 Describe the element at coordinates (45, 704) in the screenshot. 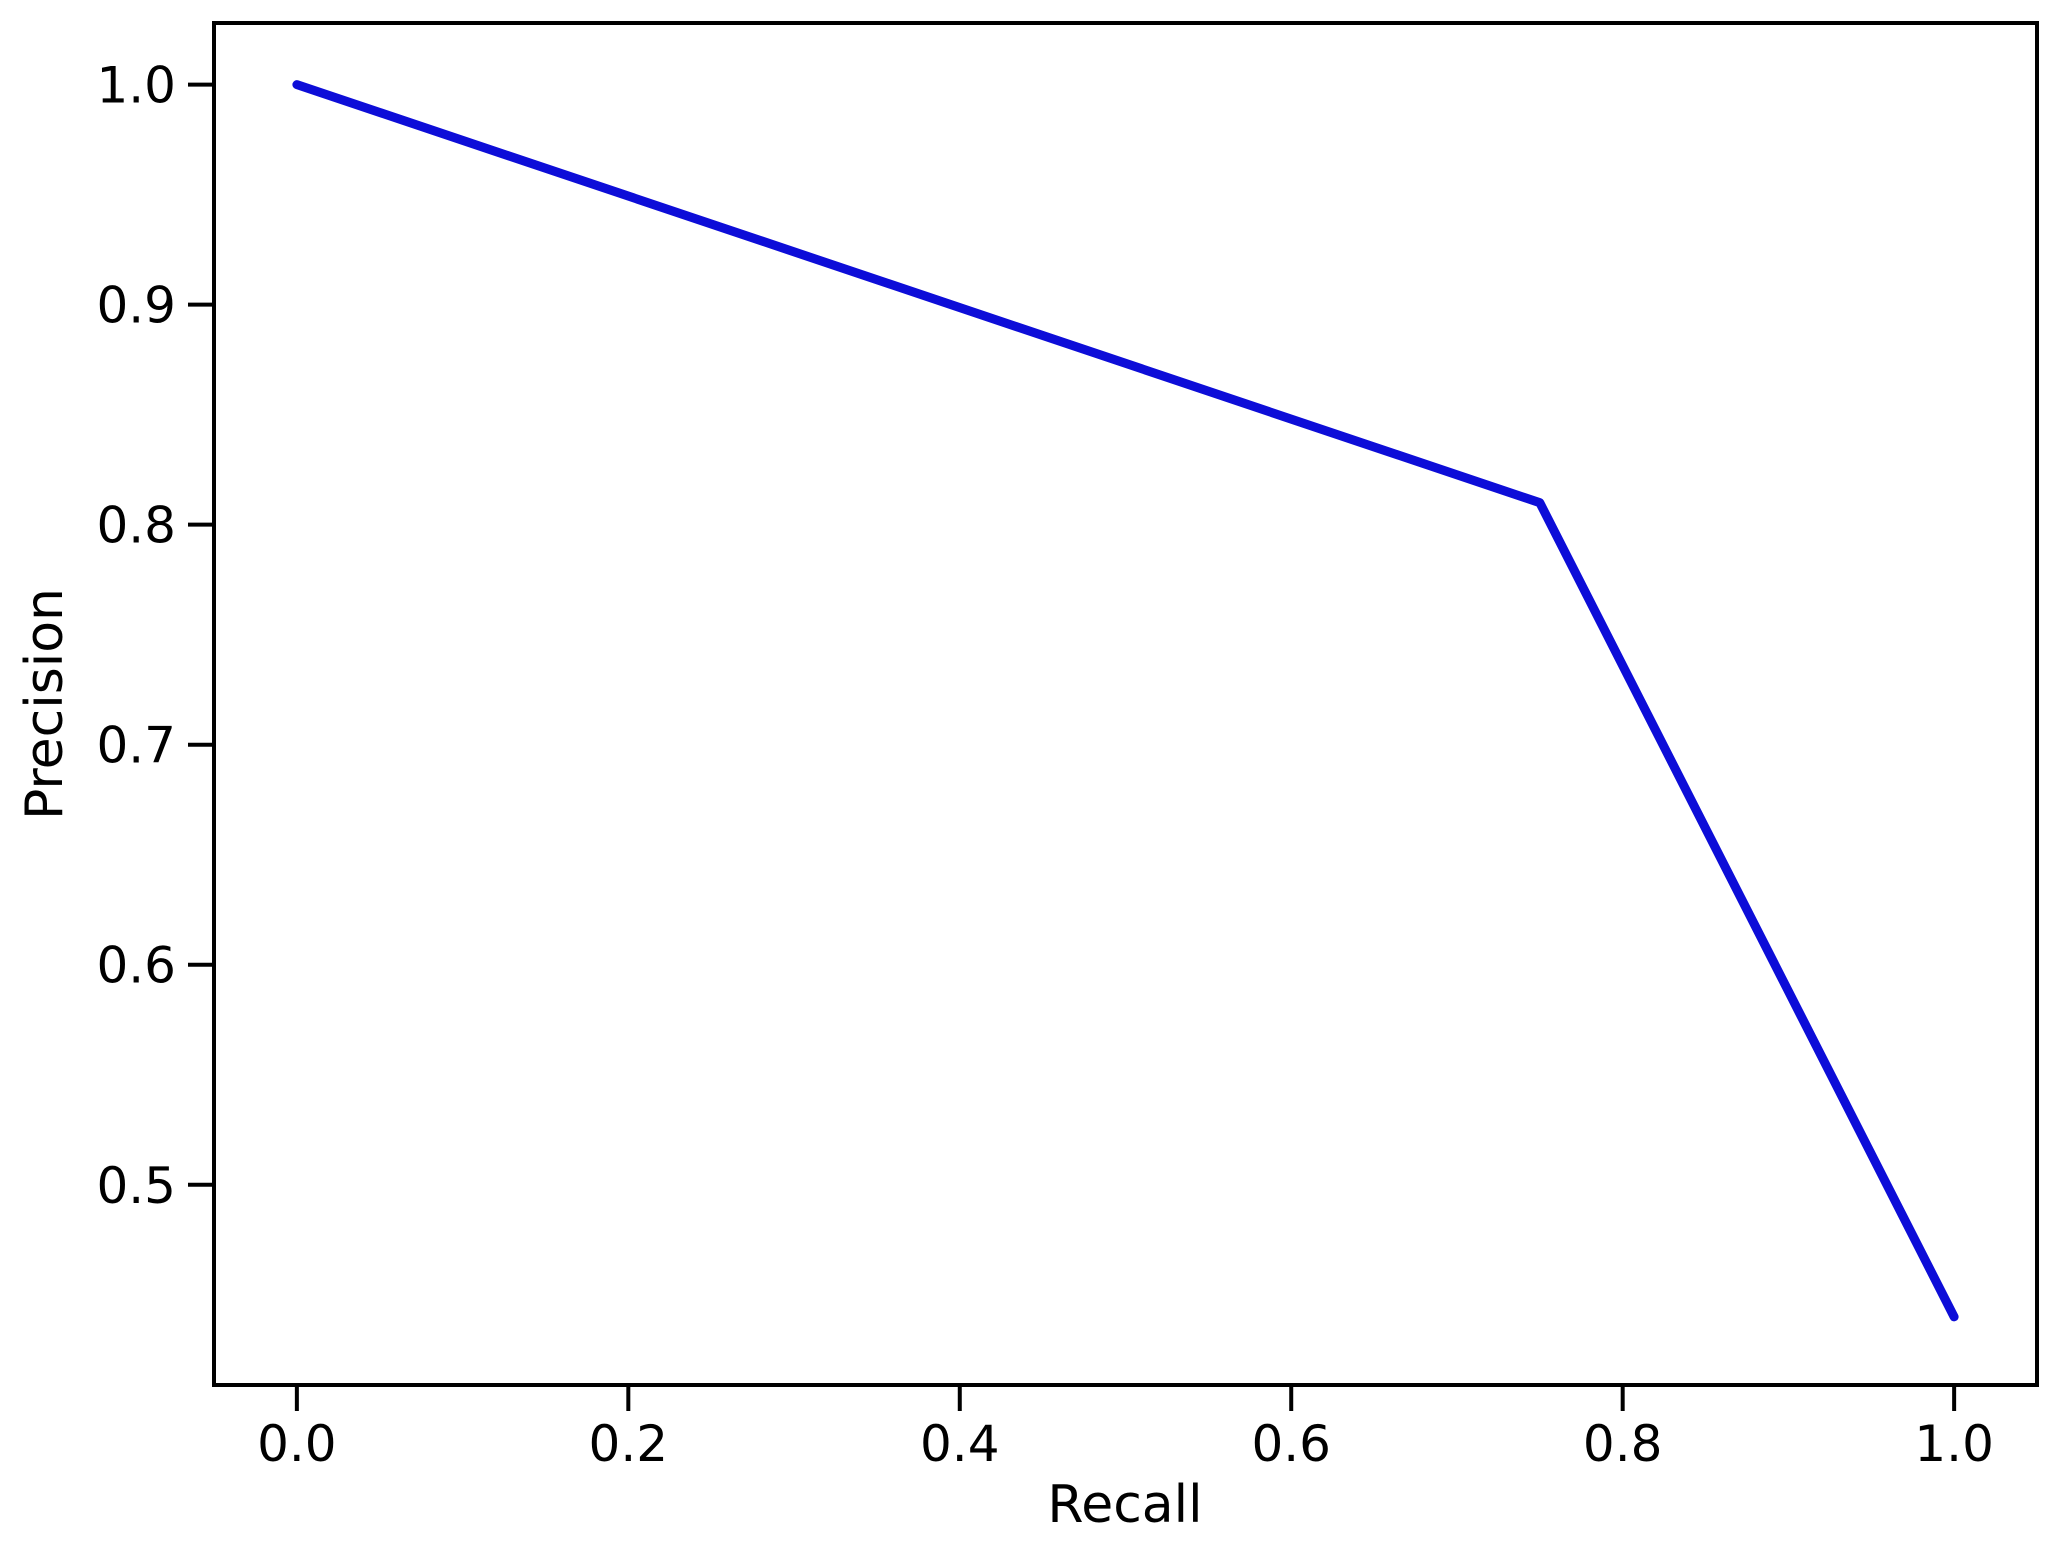

I see `y-axis-label: Precision` at that location.